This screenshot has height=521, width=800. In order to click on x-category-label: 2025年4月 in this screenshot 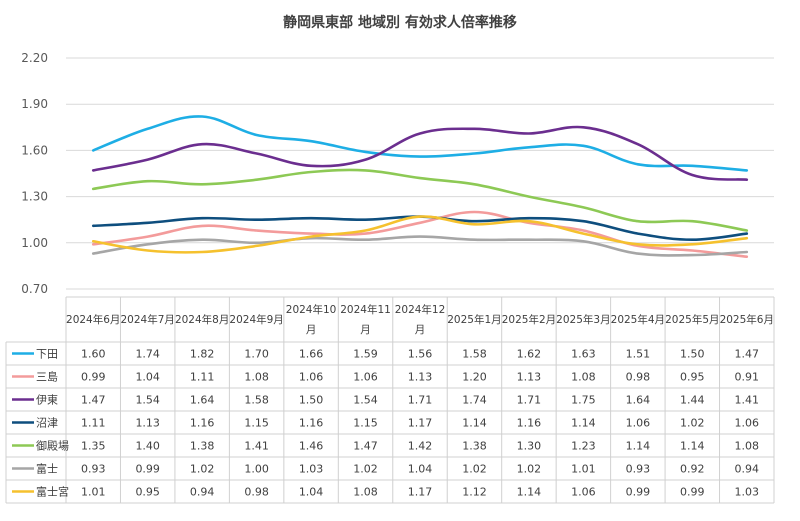, I will do `click(638, 319)`.